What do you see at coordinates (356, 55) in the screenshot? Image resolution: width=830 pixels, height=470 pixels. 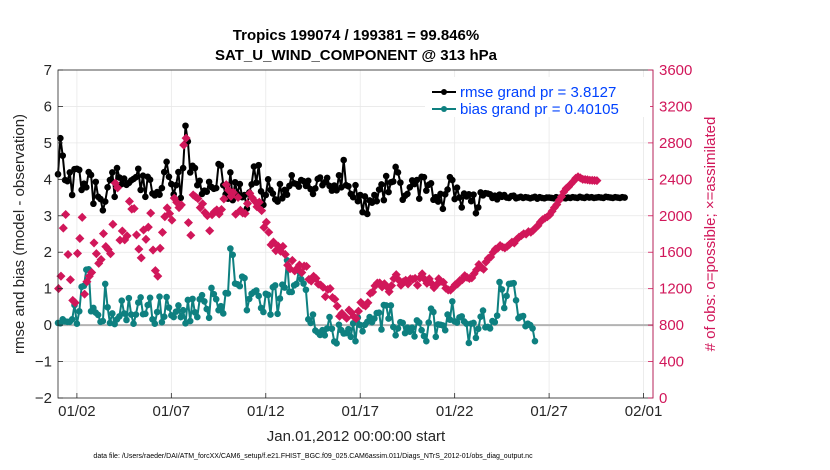 I see `chart-subtitle: SAT_U_WIND_COMPONENT @ 313 hPa` at bounding box center [356, 55].